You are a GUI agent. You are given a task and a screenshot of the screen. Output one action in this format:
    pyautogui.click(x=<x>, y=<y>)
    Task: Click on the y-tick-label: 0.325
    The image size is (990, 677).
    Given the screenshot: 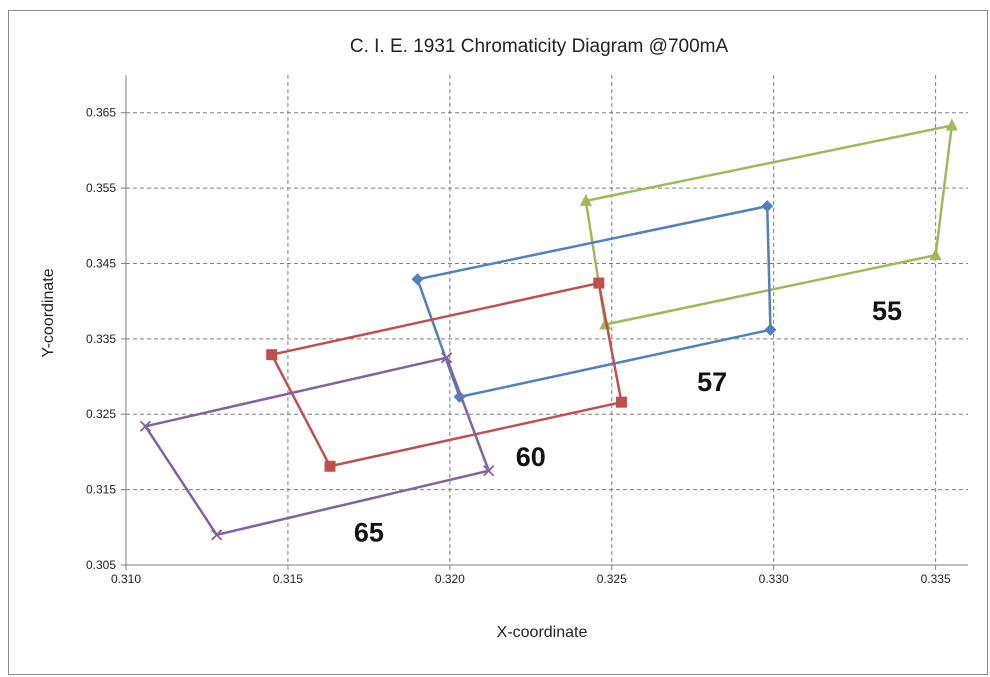 What is the action you would take?
    pyautogui.click(x=101, y=414)
    